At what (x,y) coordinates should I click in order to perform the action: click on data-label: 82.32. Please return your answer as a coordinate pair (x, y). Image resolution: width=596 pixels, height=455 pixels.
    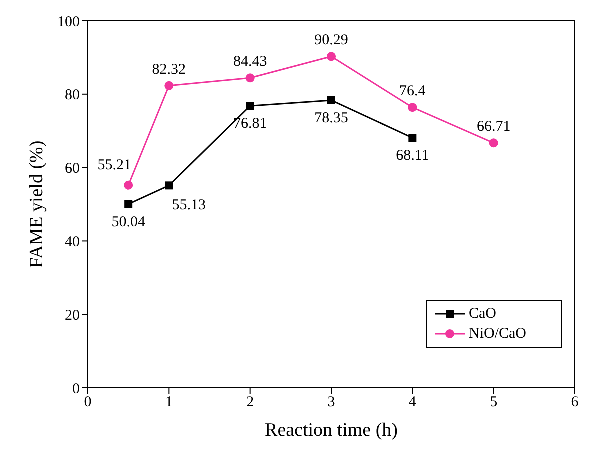
    Looking at the image, I should click on (169, 70).